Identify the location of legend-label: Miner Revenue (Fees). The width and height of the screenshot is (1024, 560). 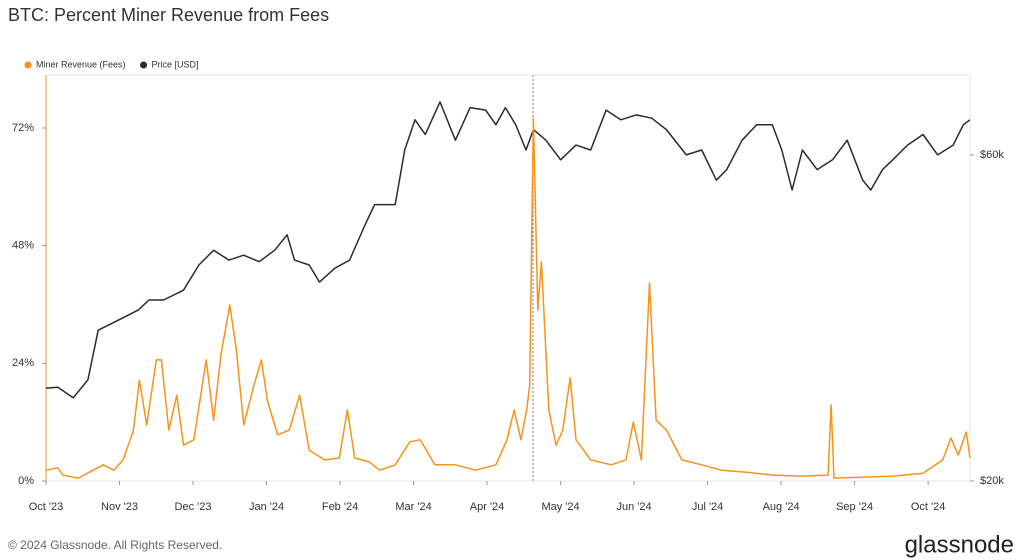
(81, 64).